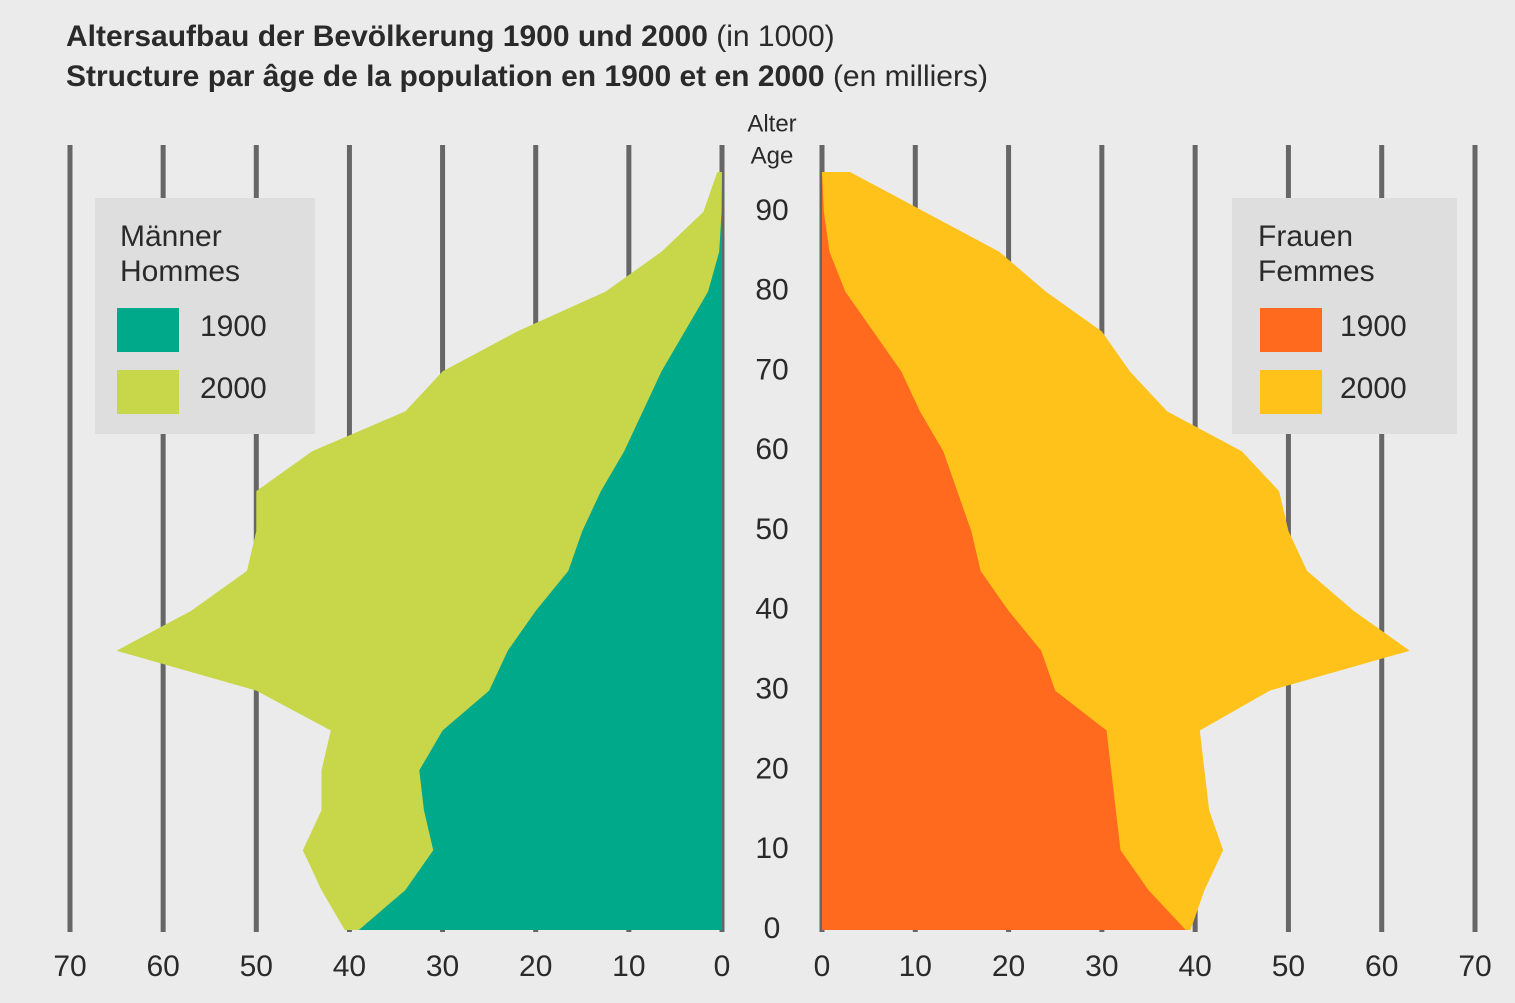 This screenshot has height=1003, width=1515. I want to click on title-unit: (in 1000), so click(775, 36).